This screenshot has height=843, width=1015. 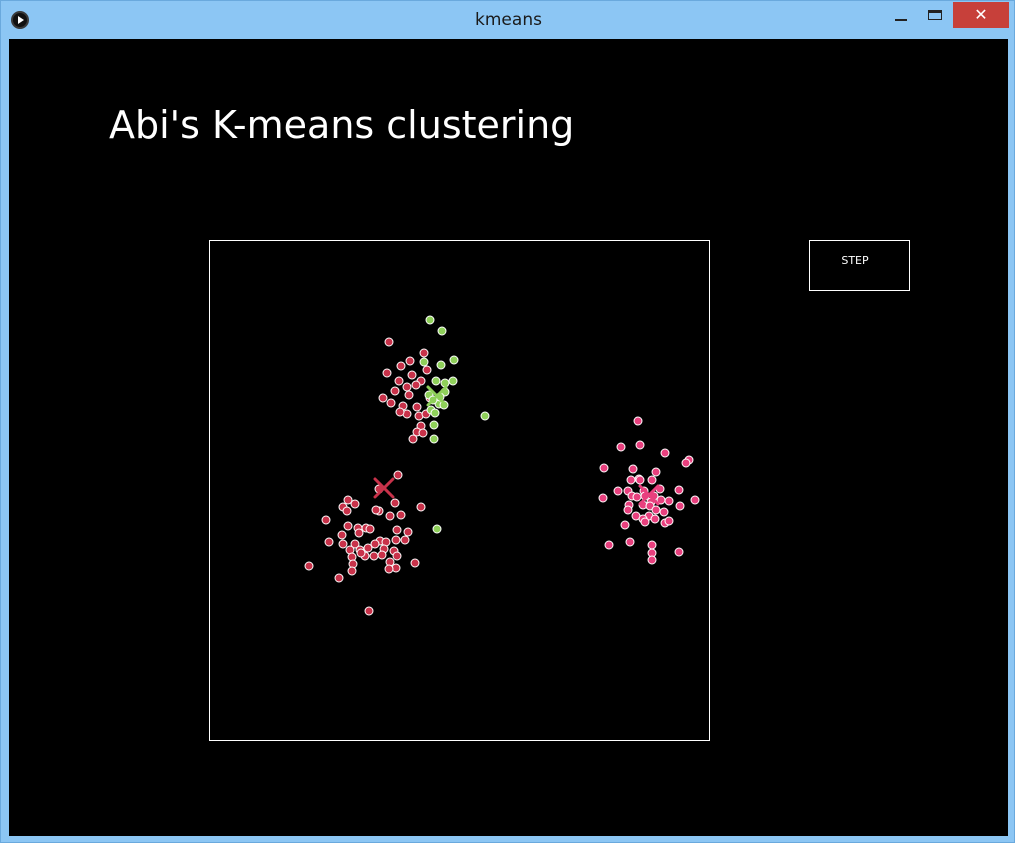 I want to click on title-bar: kmeans ✕, so click(x=508, y=20).